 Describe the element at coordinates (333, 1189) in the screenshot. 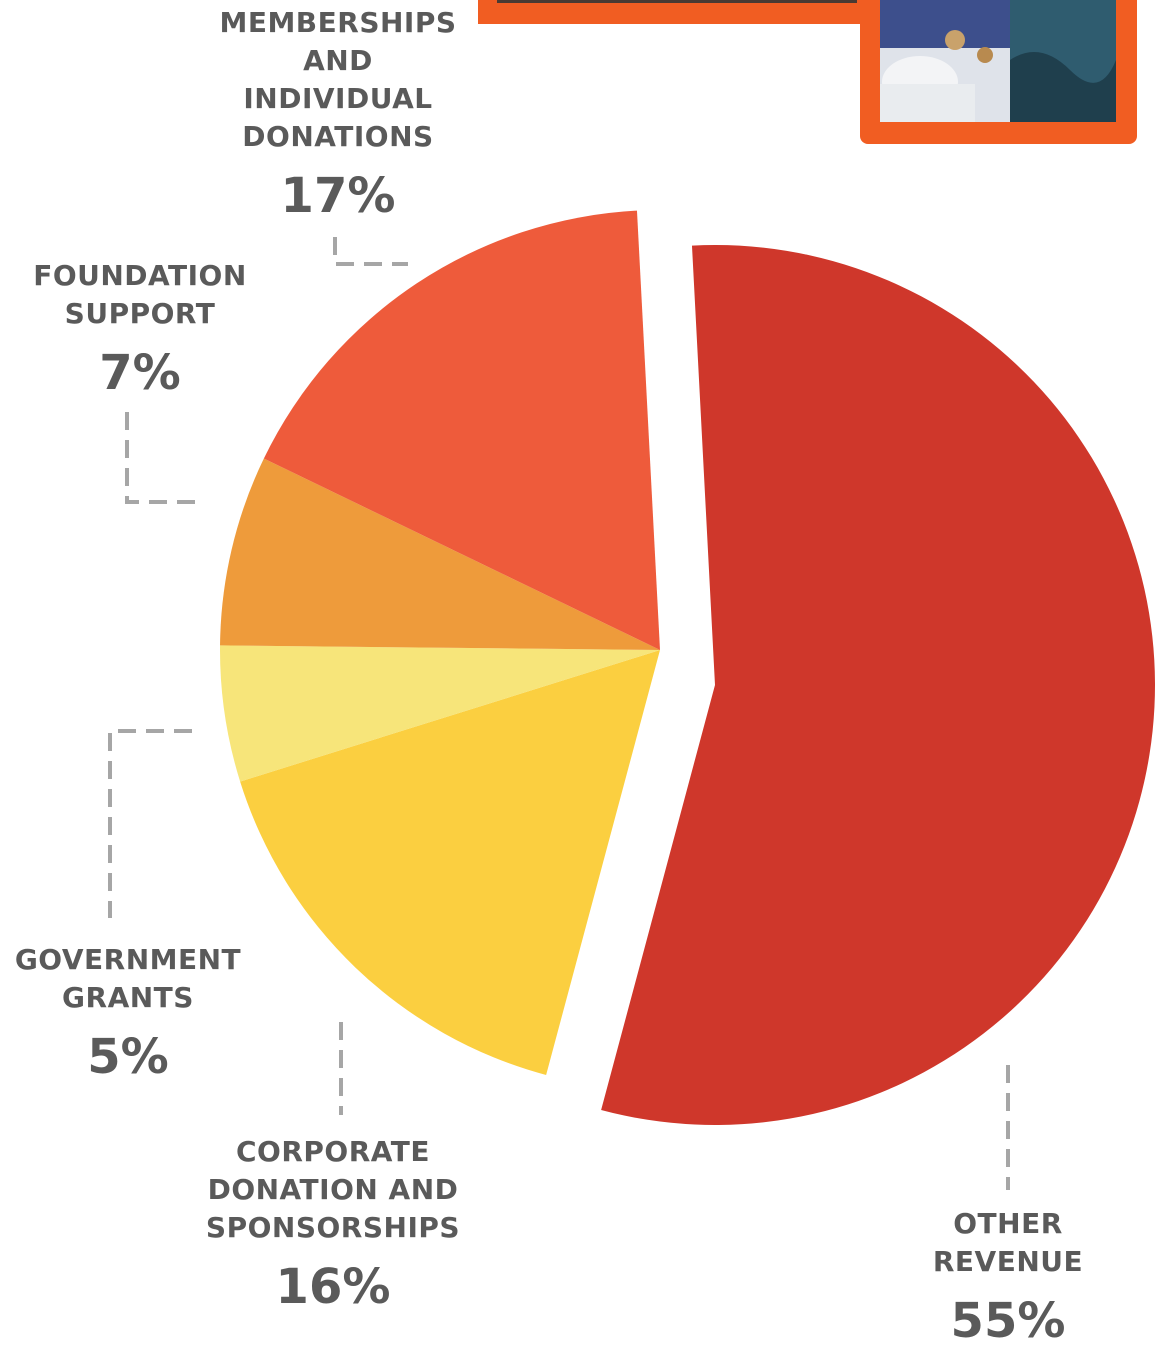

I see `slice-label-text: CORPORATE DONATION AND SPONSORSHIPS` at that location.